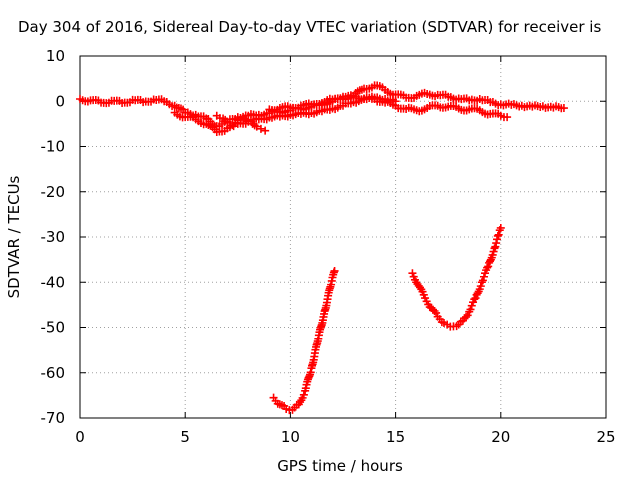 The image size is (640, 480). What do you see at coordinates (53, 192) in the screenshot?
I see `y-tick-label: -20` at bounding box center [53, 192].